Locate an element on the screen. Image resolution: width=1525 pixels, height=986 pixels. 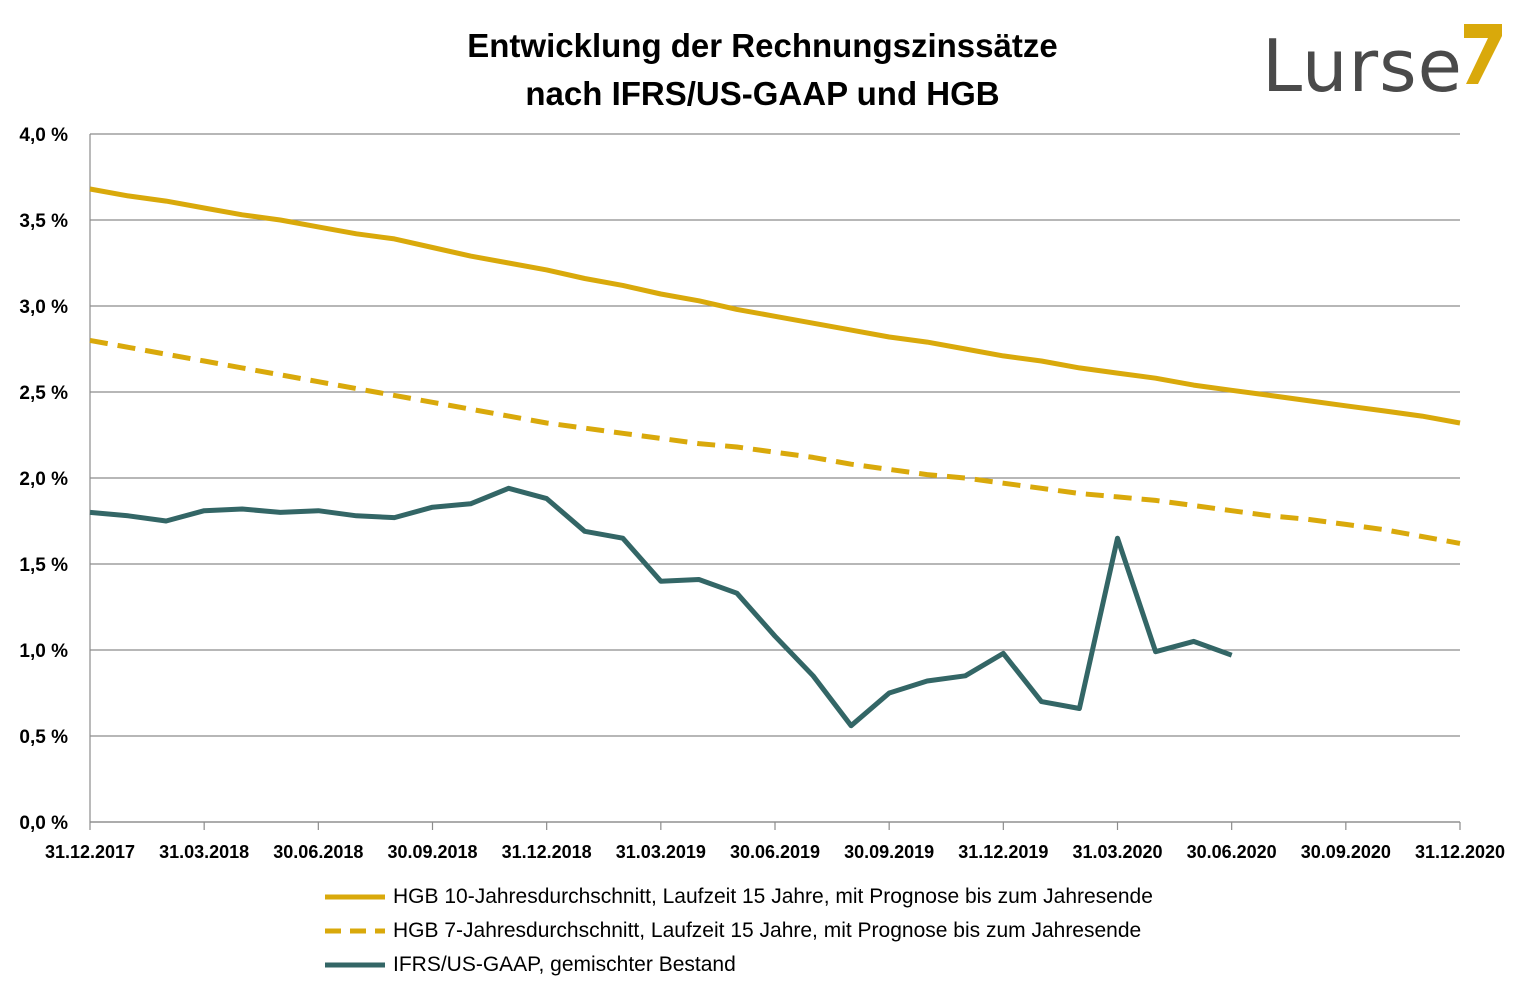
legend-swatch-solid-gold is located at coordinates (355, 897).